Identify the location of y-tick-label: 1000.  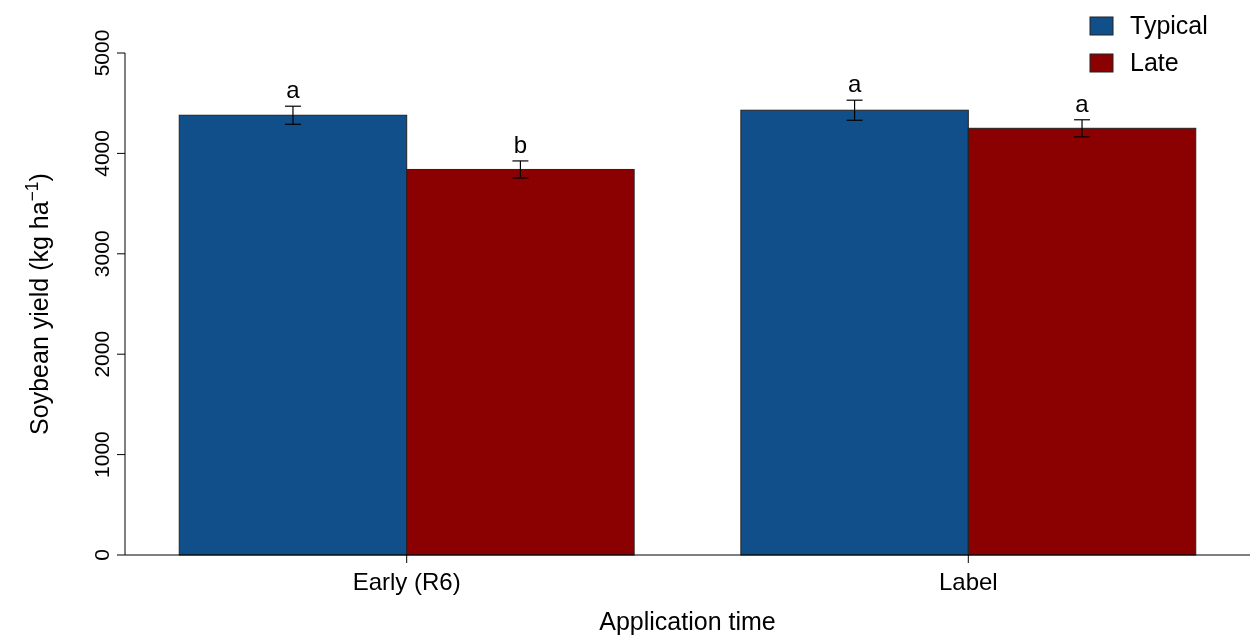
(101, 454).